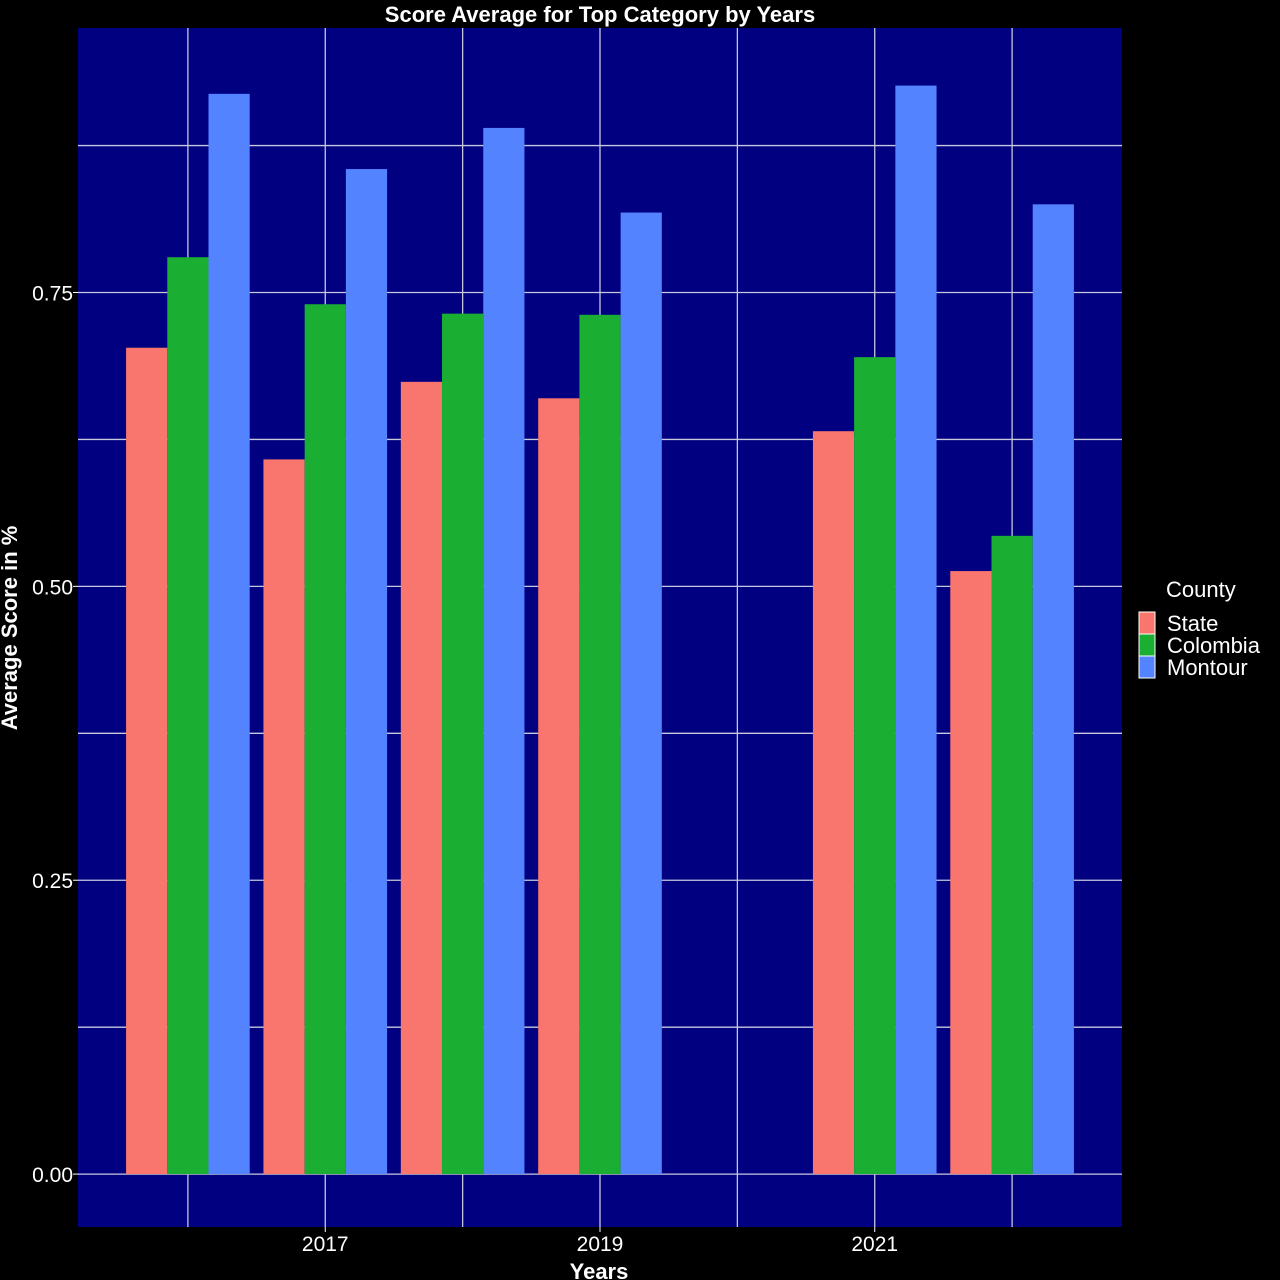  What do you see at coordinates (874, 1244) in the screenshot?
I see `x-tick-label: 2021` at bounding box center [874, 1244].